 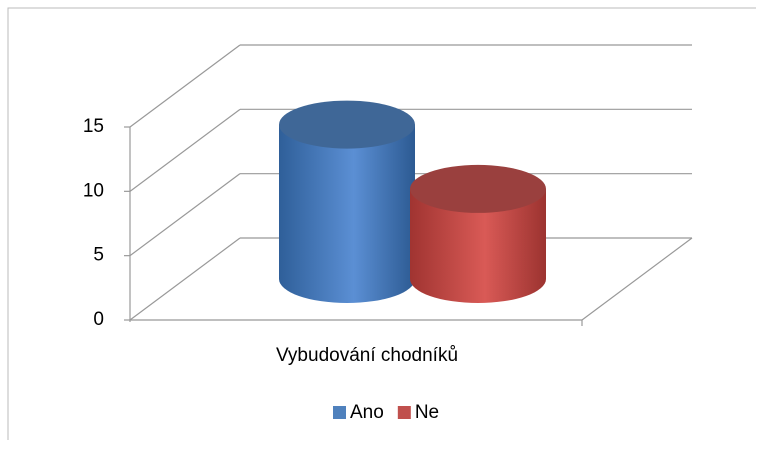 I want to click on y-tick-label: 0, so click(x=98, y=319).